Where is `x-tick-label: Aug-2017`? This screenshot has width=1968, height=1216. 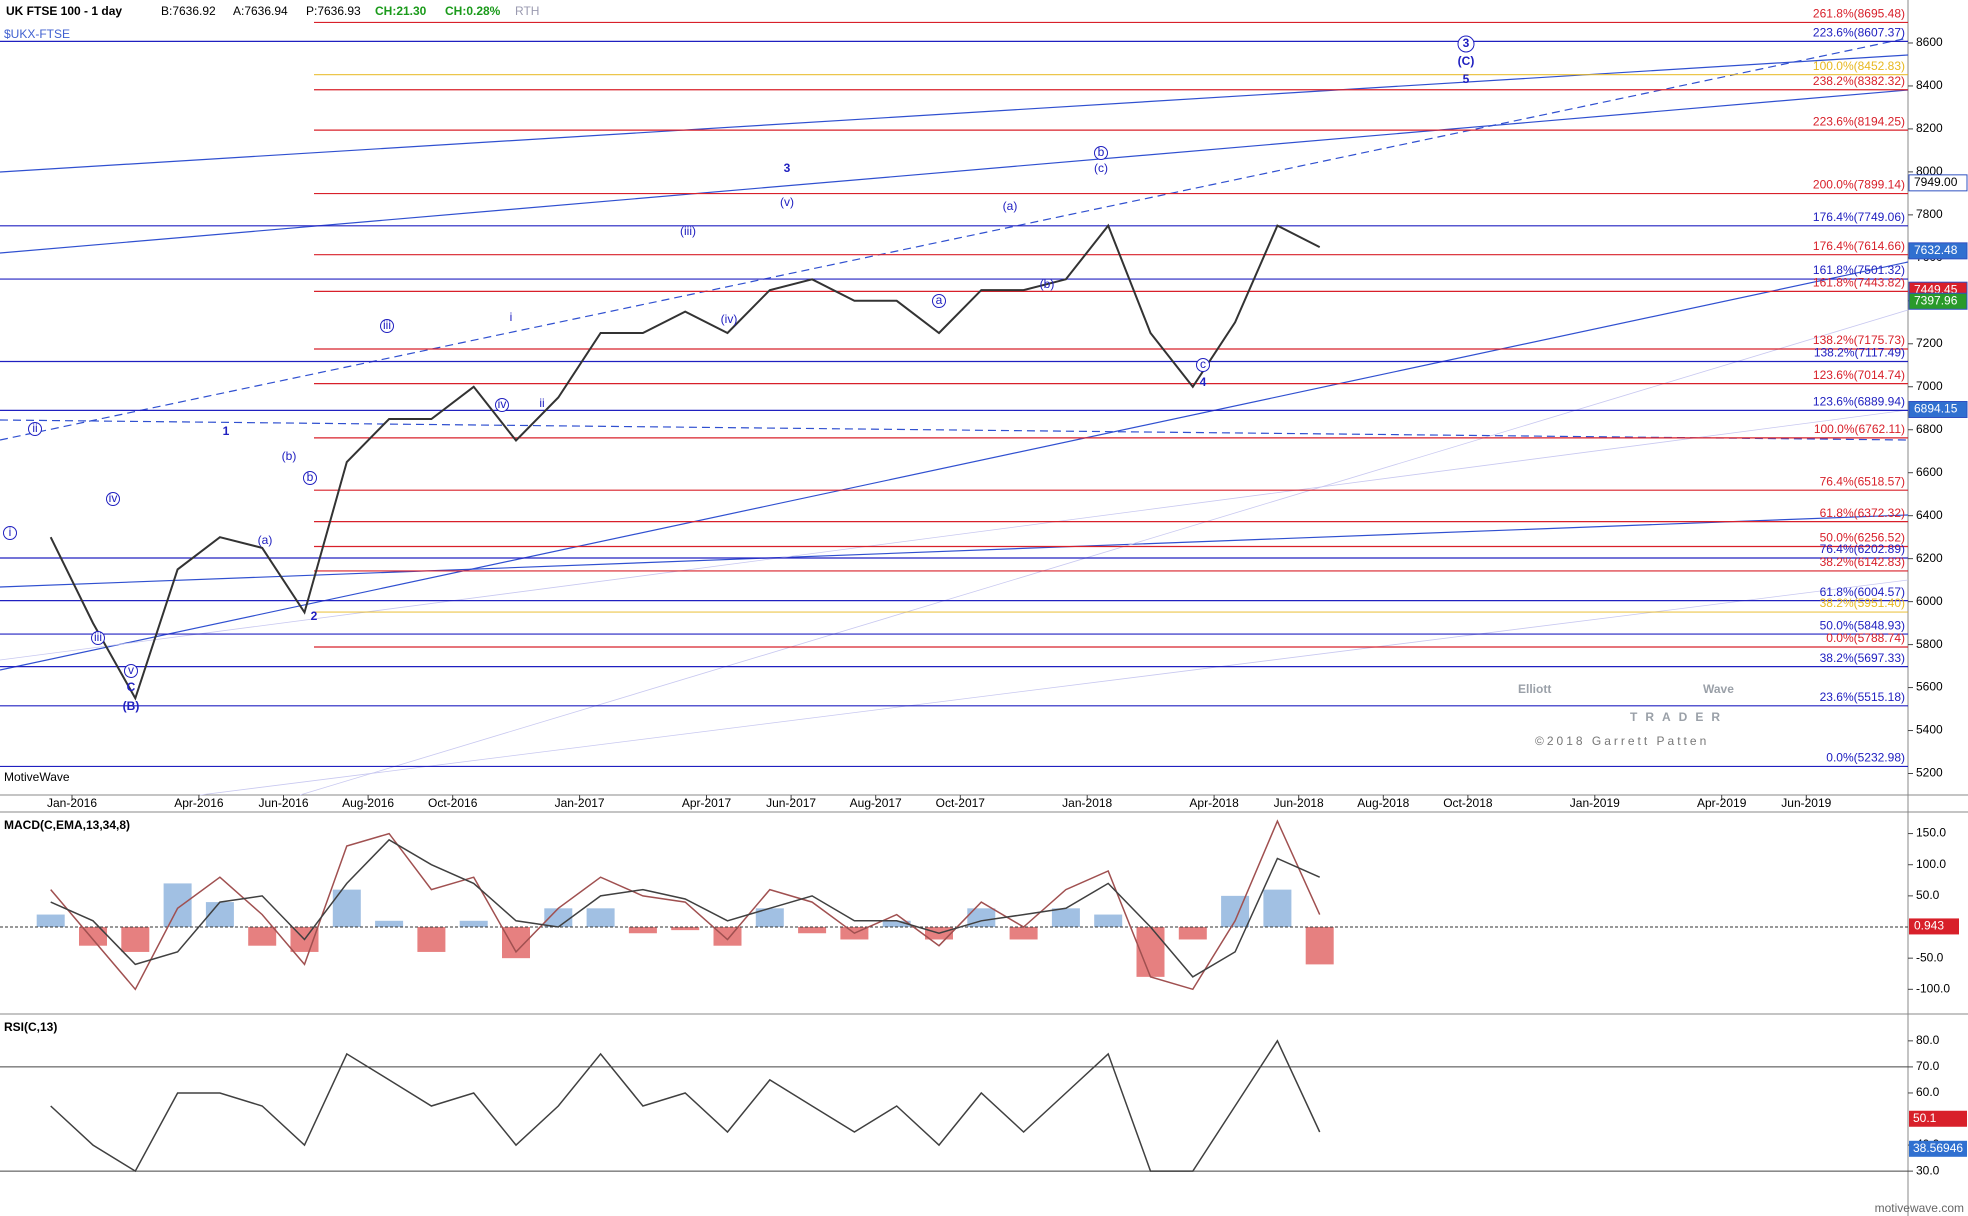
x-tick-label: Aug-2017 is located at coordinates (876, 803).